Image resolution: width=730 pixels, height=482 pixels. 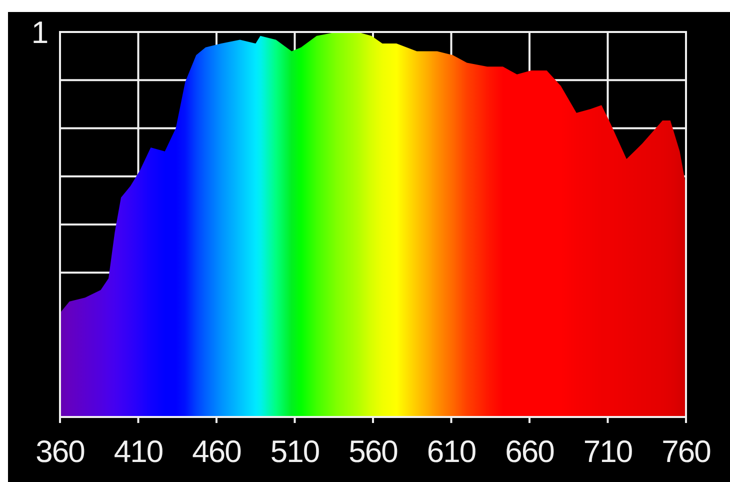 What do you see at coordinates (608, 451) in the screenshot?
I see `x-tick-label: 710` at bounding box center [608, 451].